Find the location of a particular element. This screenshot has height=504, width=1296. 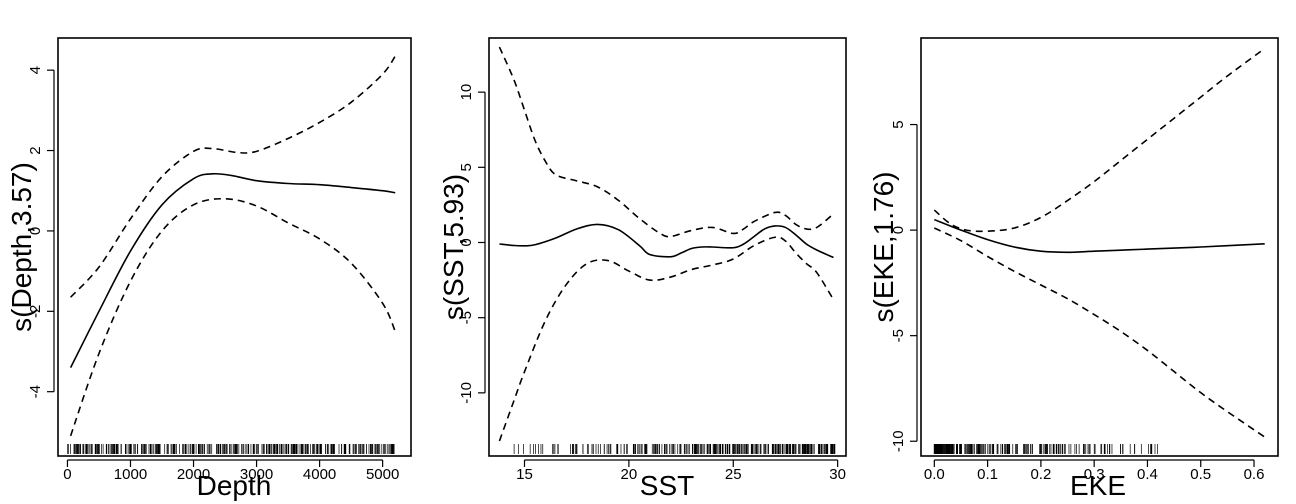

x-tick-label: 0.1 is located at coordinates (987, 474).